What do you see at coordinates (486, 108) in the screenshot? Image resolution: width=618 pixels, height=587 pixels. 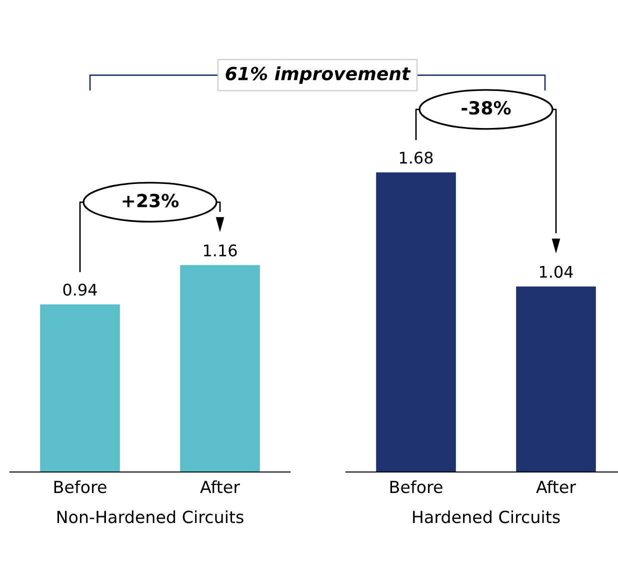 I see `text: -38%` at bounding box center [486, 108].